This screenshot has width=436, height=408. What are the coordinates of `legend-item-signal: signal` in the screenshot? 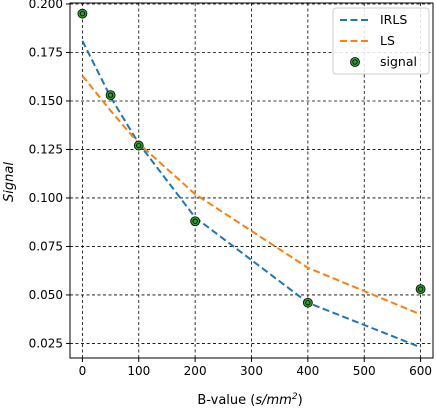 It's located at (383, 61).